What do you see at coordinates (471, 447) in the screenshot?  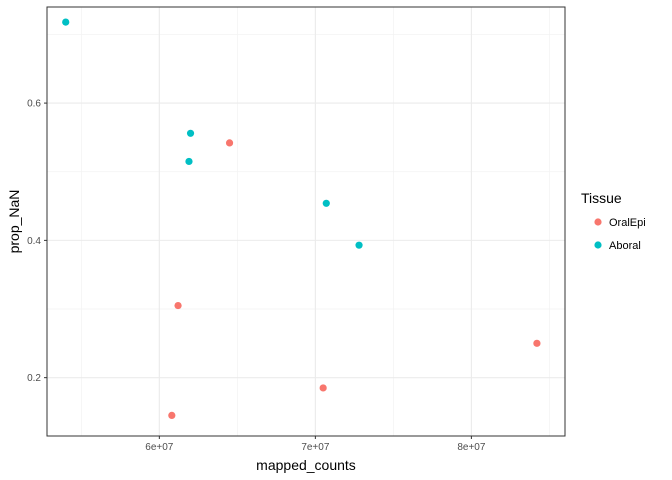 I see `x-tick-label: 8e+07` at bounding box center [471, 447].